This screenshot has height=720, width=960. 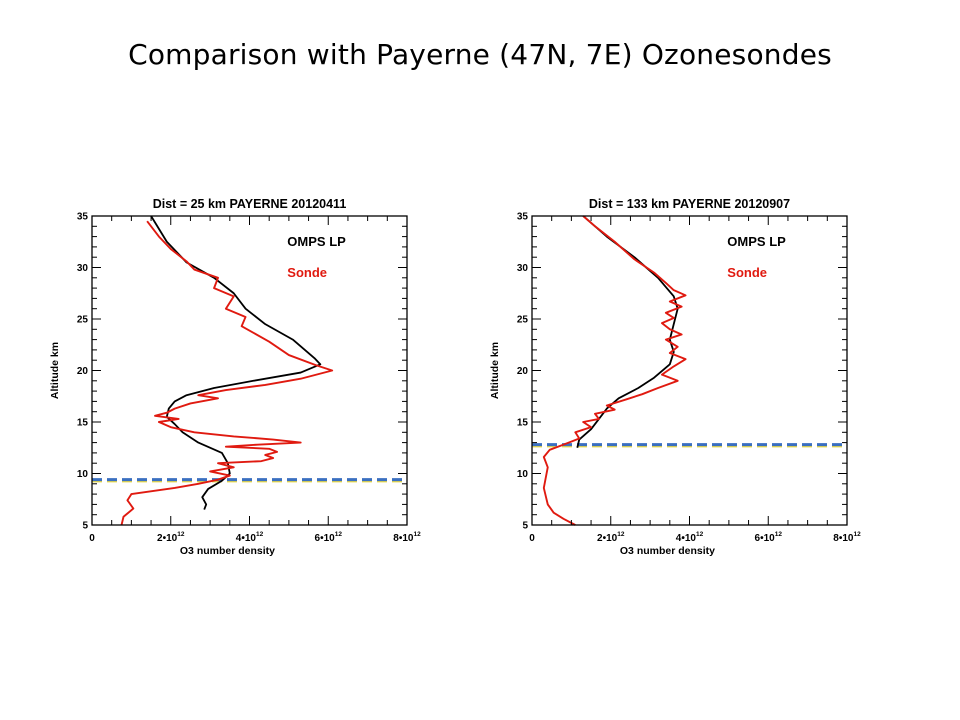 I want to click on chart-title: Dist = 133 km PAYERNE 20120907, so click(x=689, y=204).